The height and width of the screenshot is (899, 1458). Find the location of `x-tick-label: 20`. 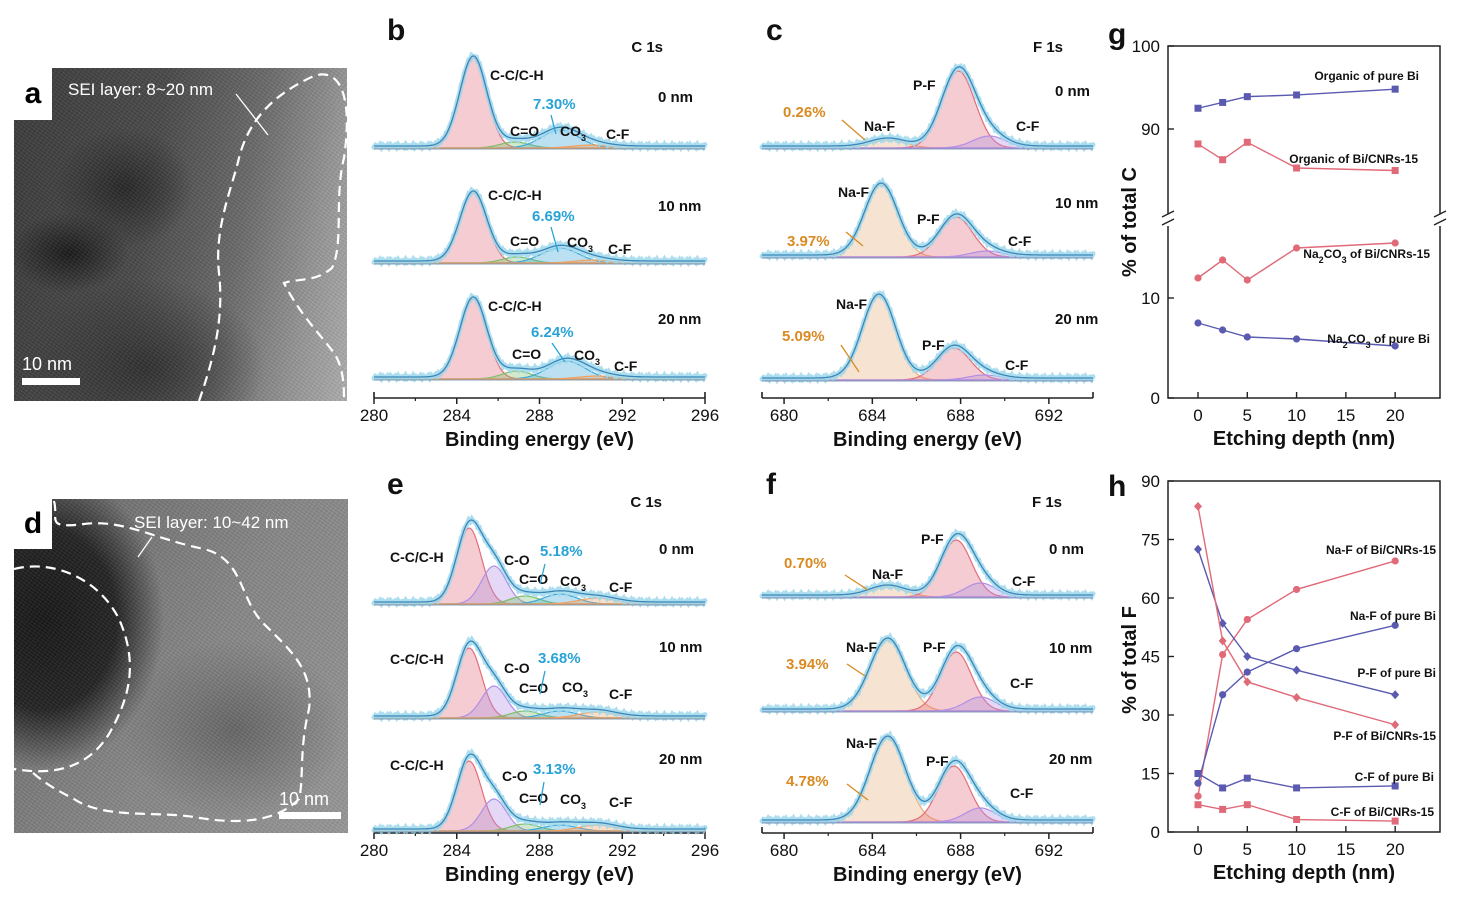

x-tick-label: 20 is located at coordinates (1395, 849).